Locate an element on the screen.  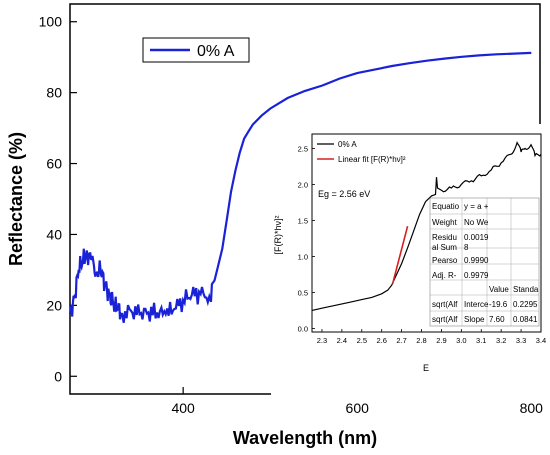
inset-x-tick-label: 2.7 is located at coordinates (401, 340).